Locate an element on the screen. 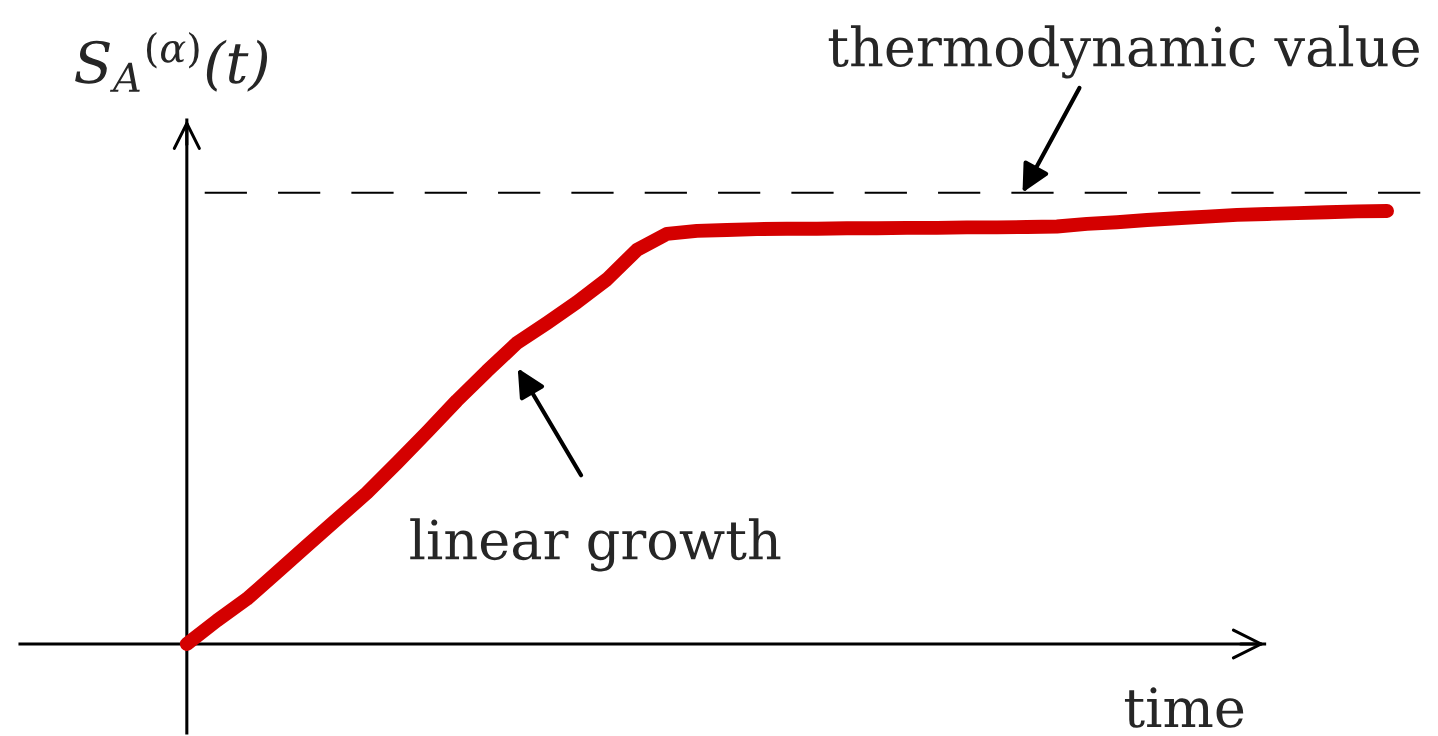 Image resolution: width=1438 pixels, height=736 pixels. x-axis-title: time is located at coordinates (1184, 707).